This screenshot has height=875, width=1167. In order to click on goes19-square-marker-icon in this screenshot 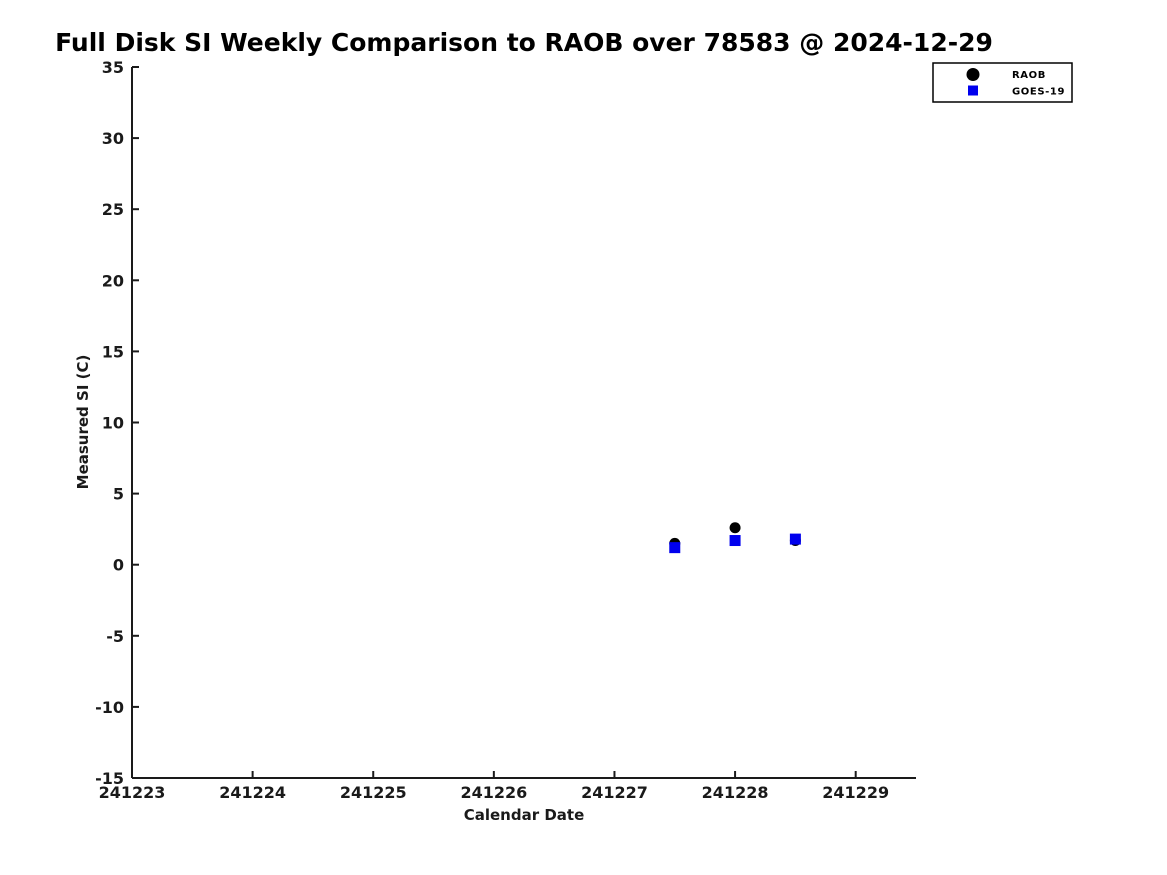, I will do `click(973, 90)`.